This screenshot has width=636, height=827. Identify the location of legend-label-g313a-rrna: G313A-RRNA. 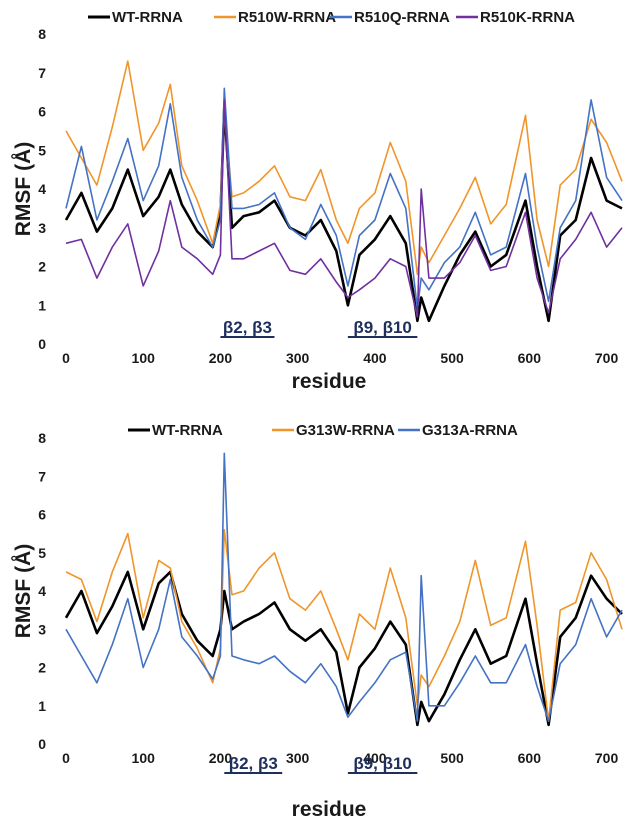
(470, 430).